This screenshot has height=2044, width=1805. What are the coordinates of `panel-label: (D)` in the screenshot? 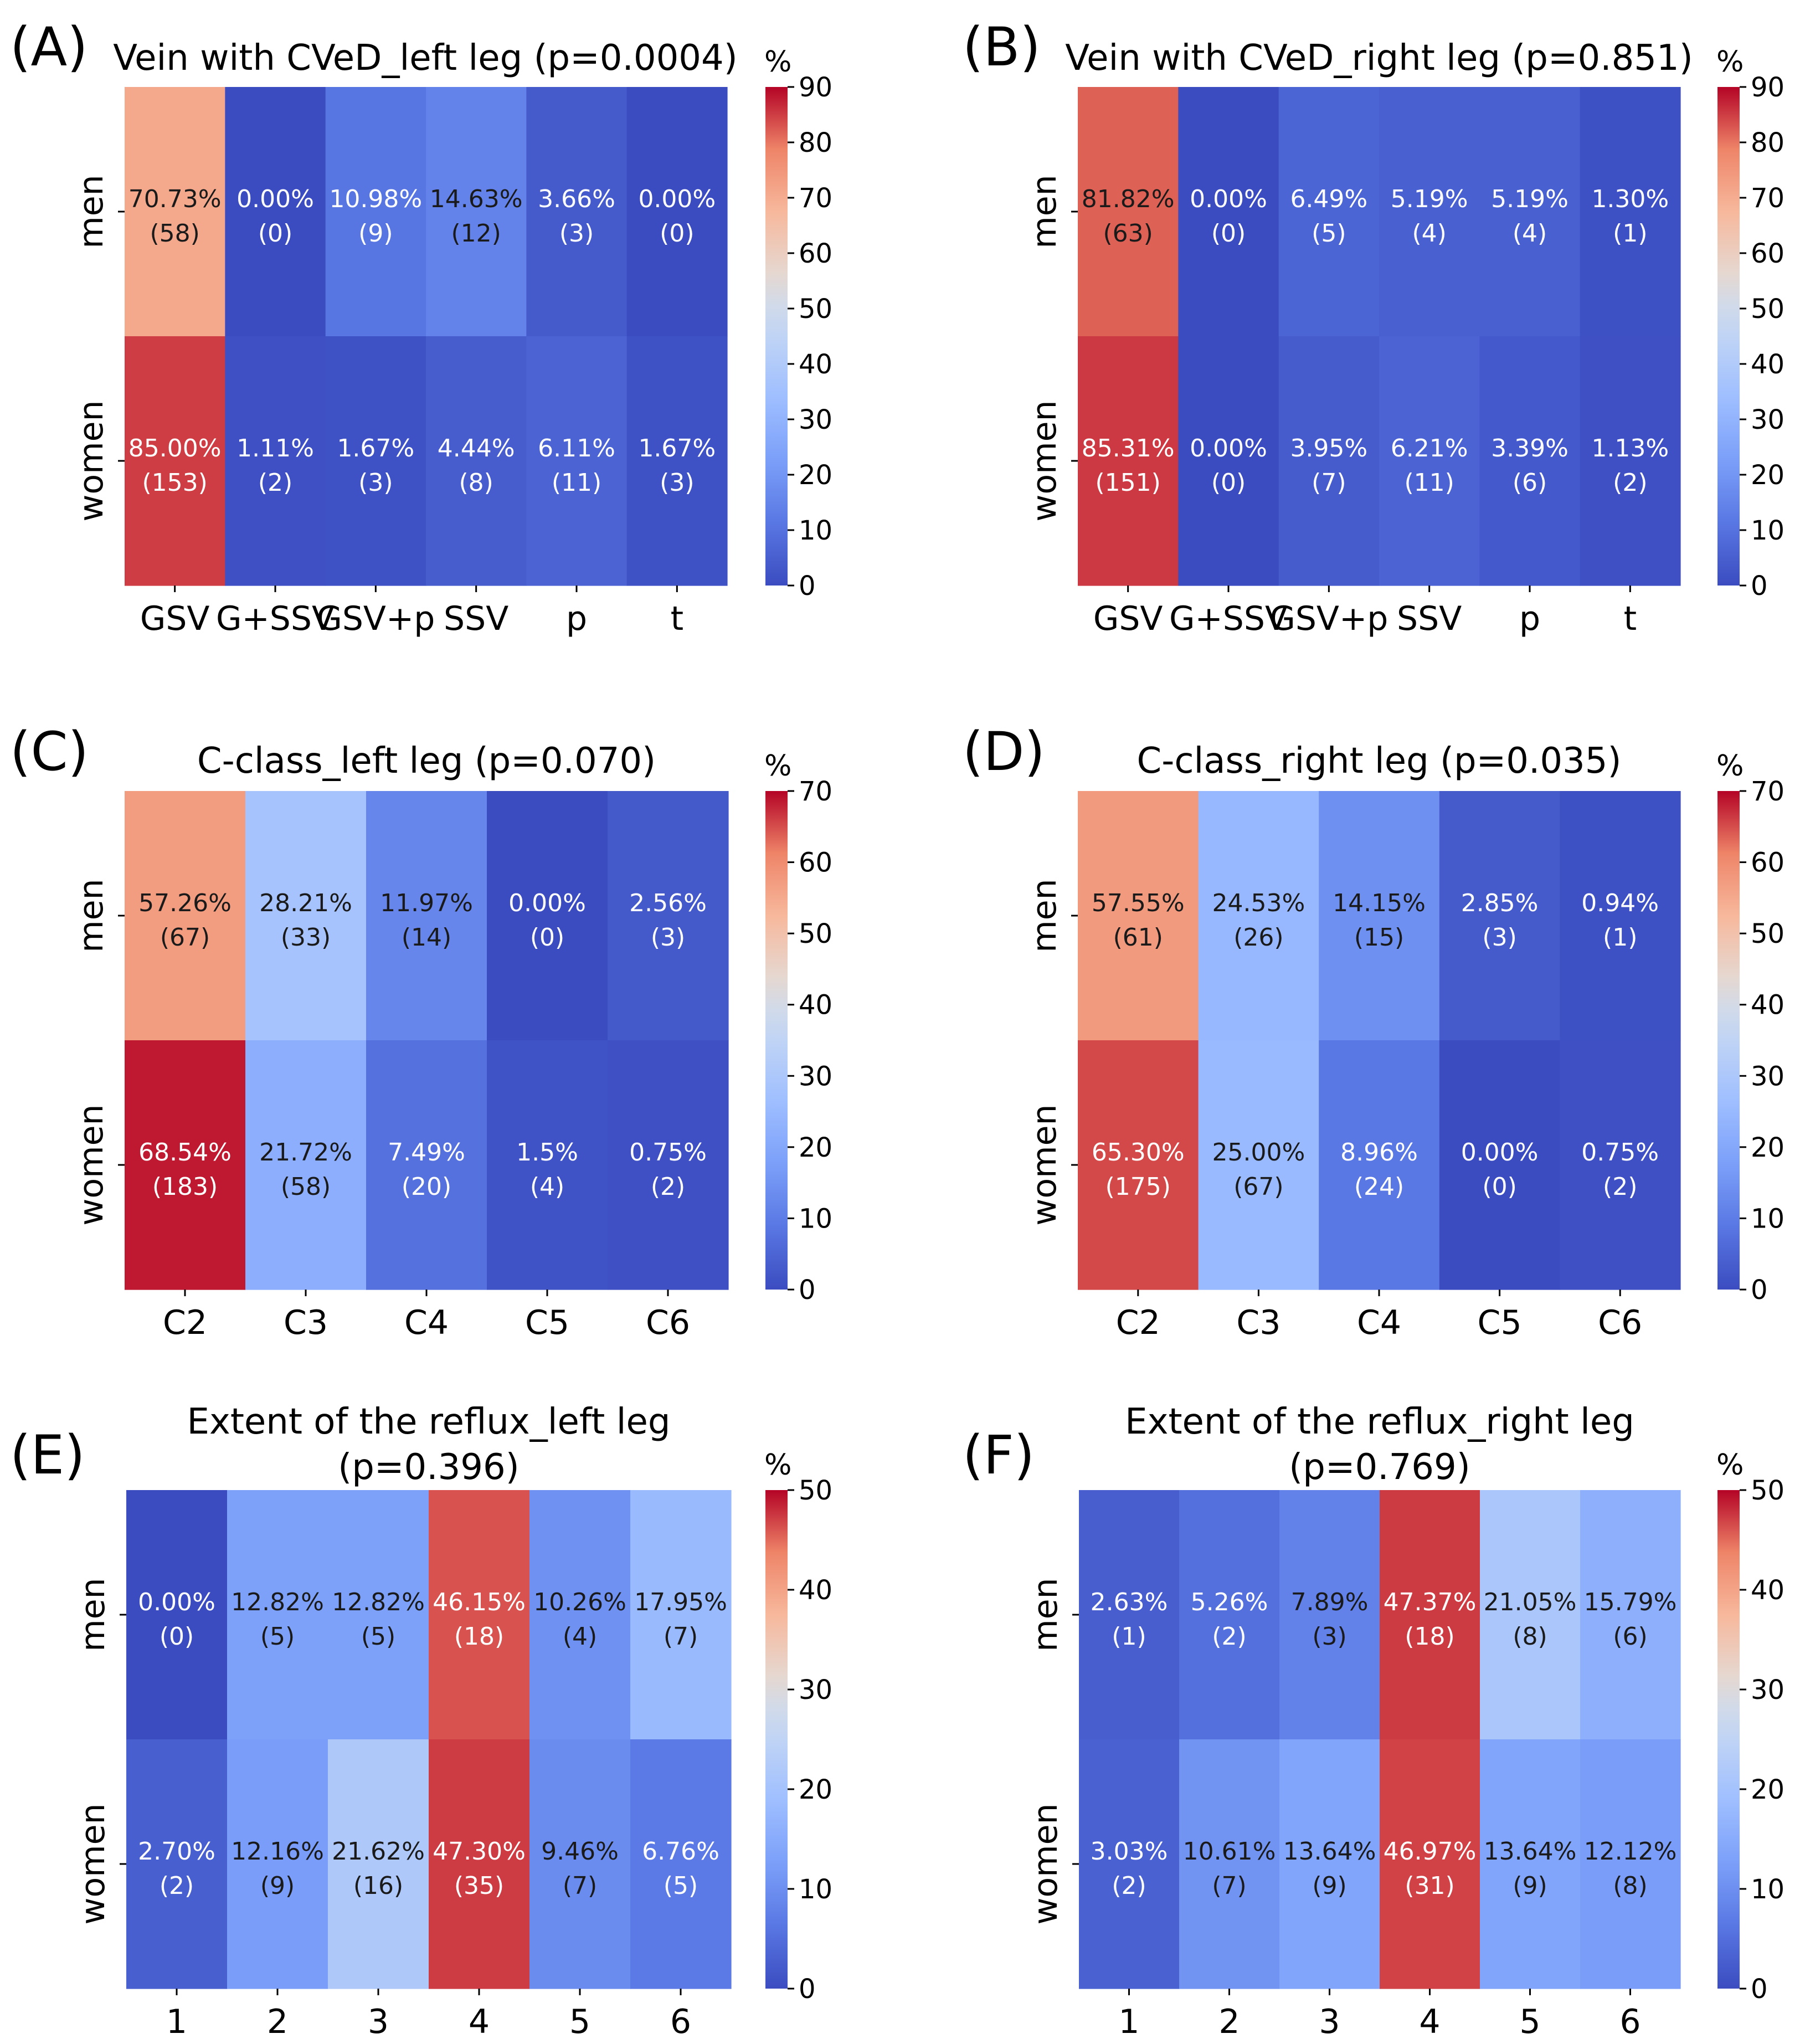 It's located at (1004, 752).